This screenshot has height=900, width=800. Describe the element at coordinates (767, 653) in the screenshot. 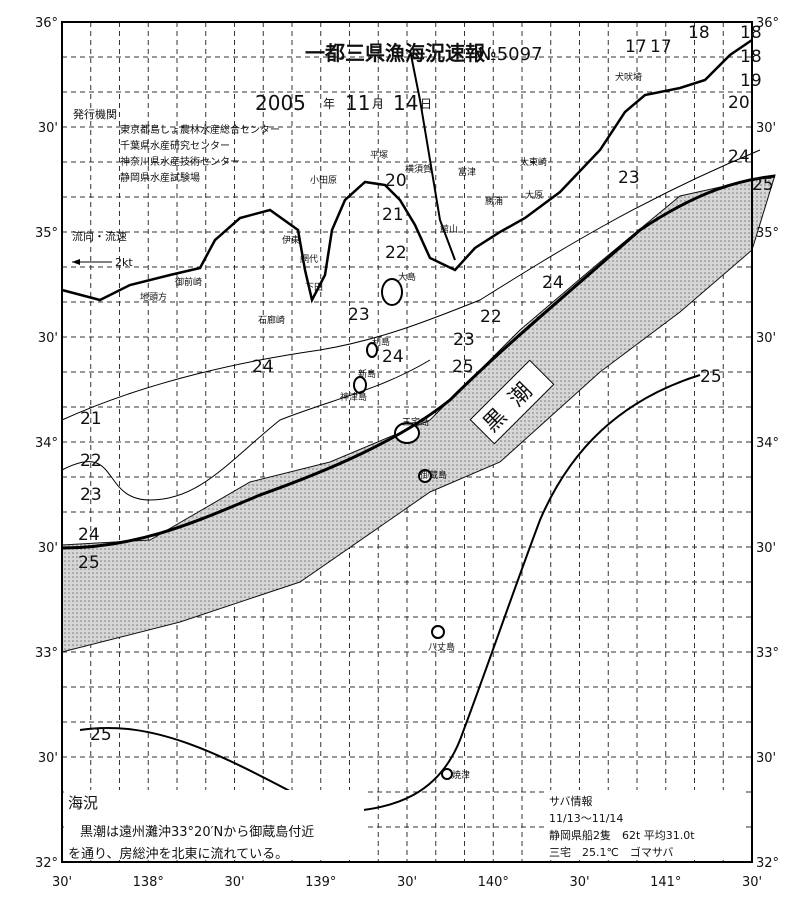

I see `latitude-label: 33°` at that location.